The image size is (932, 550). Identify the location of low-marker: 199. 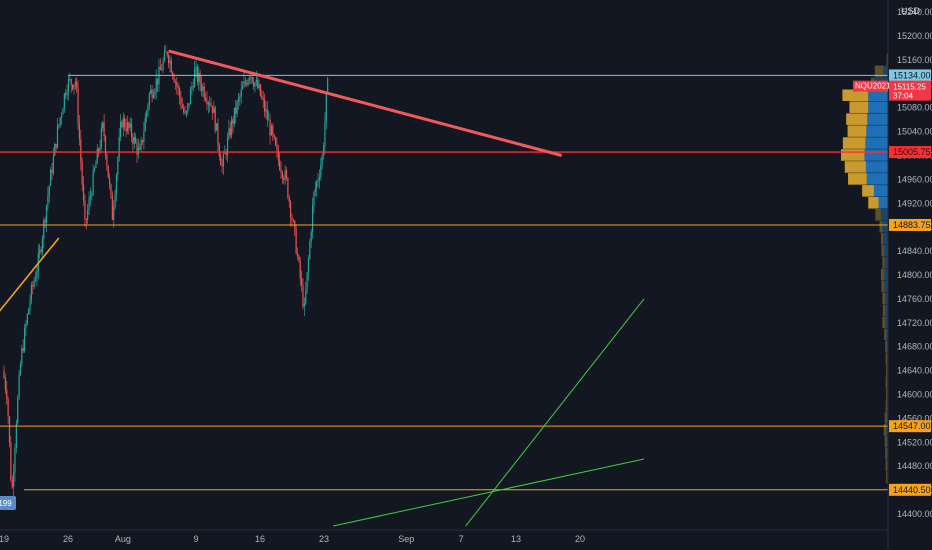
(8, 503).